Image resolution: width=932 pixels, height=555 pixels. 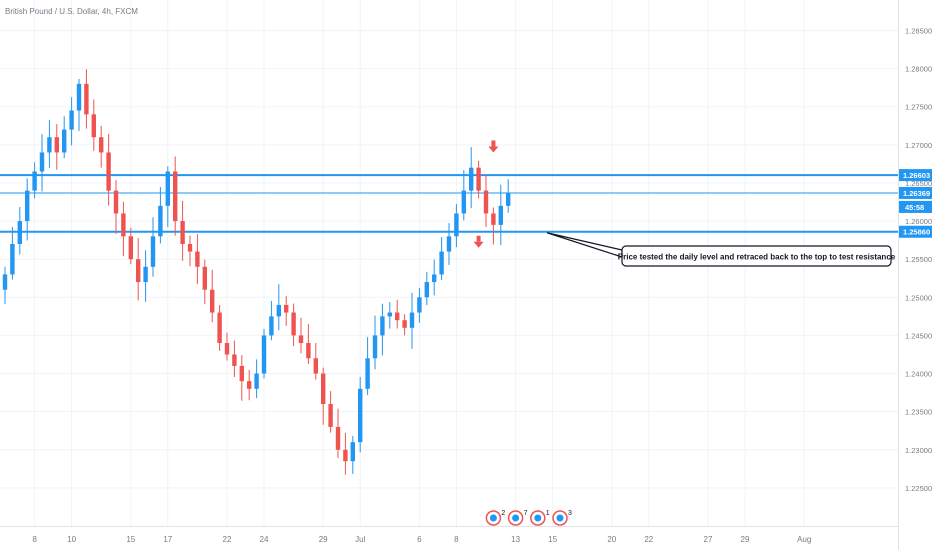 What do you see at coordinates (227, 539) in the screenshot?
I see `x-tick-label: 22` at bounding box center [227, 539].